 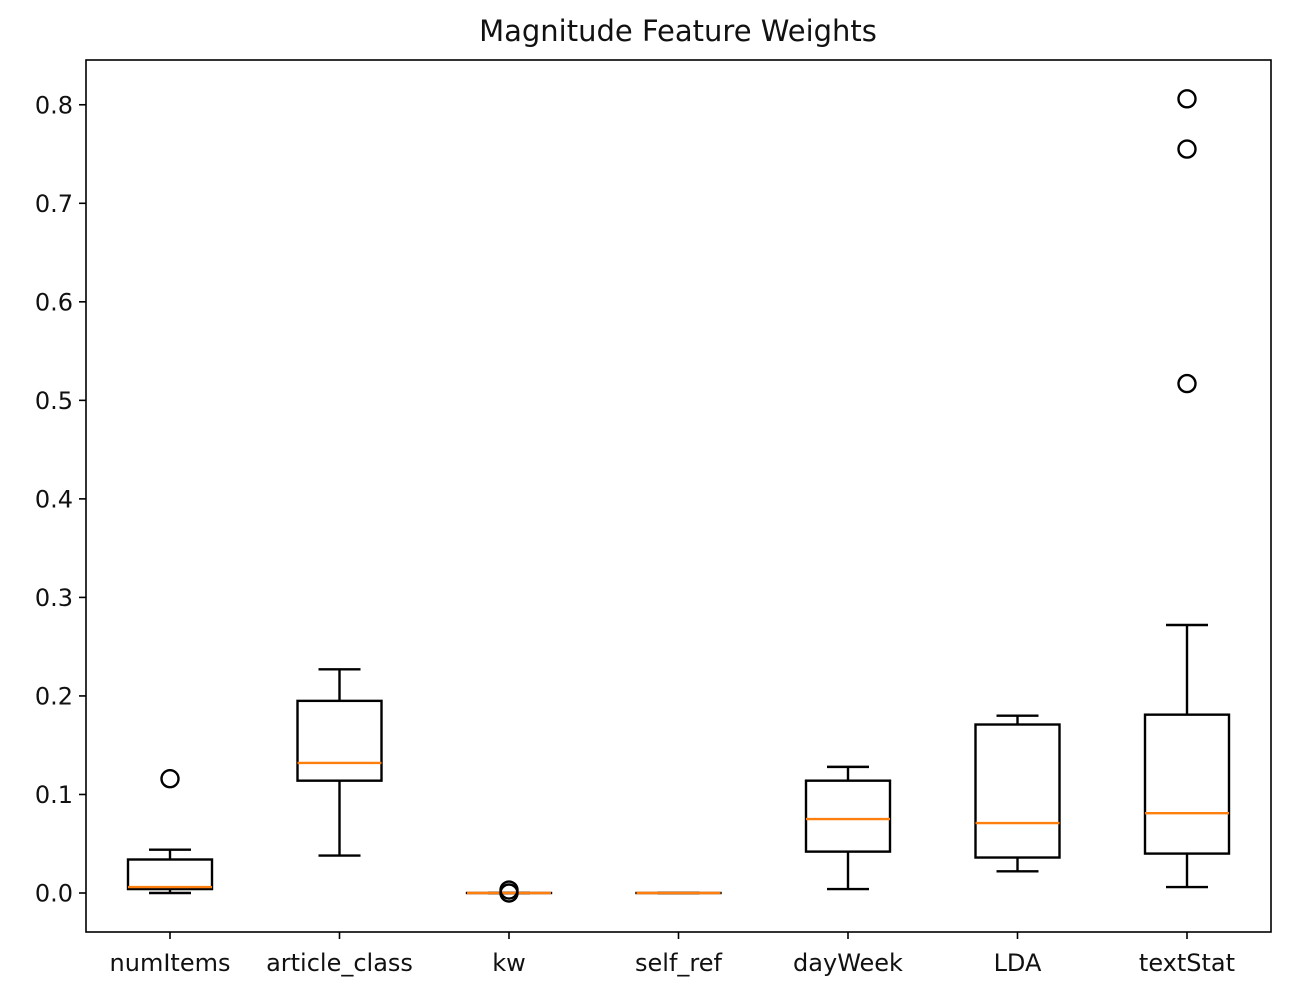 I want to click on y-tick-label: 0.0, so click(x=54, y=894).